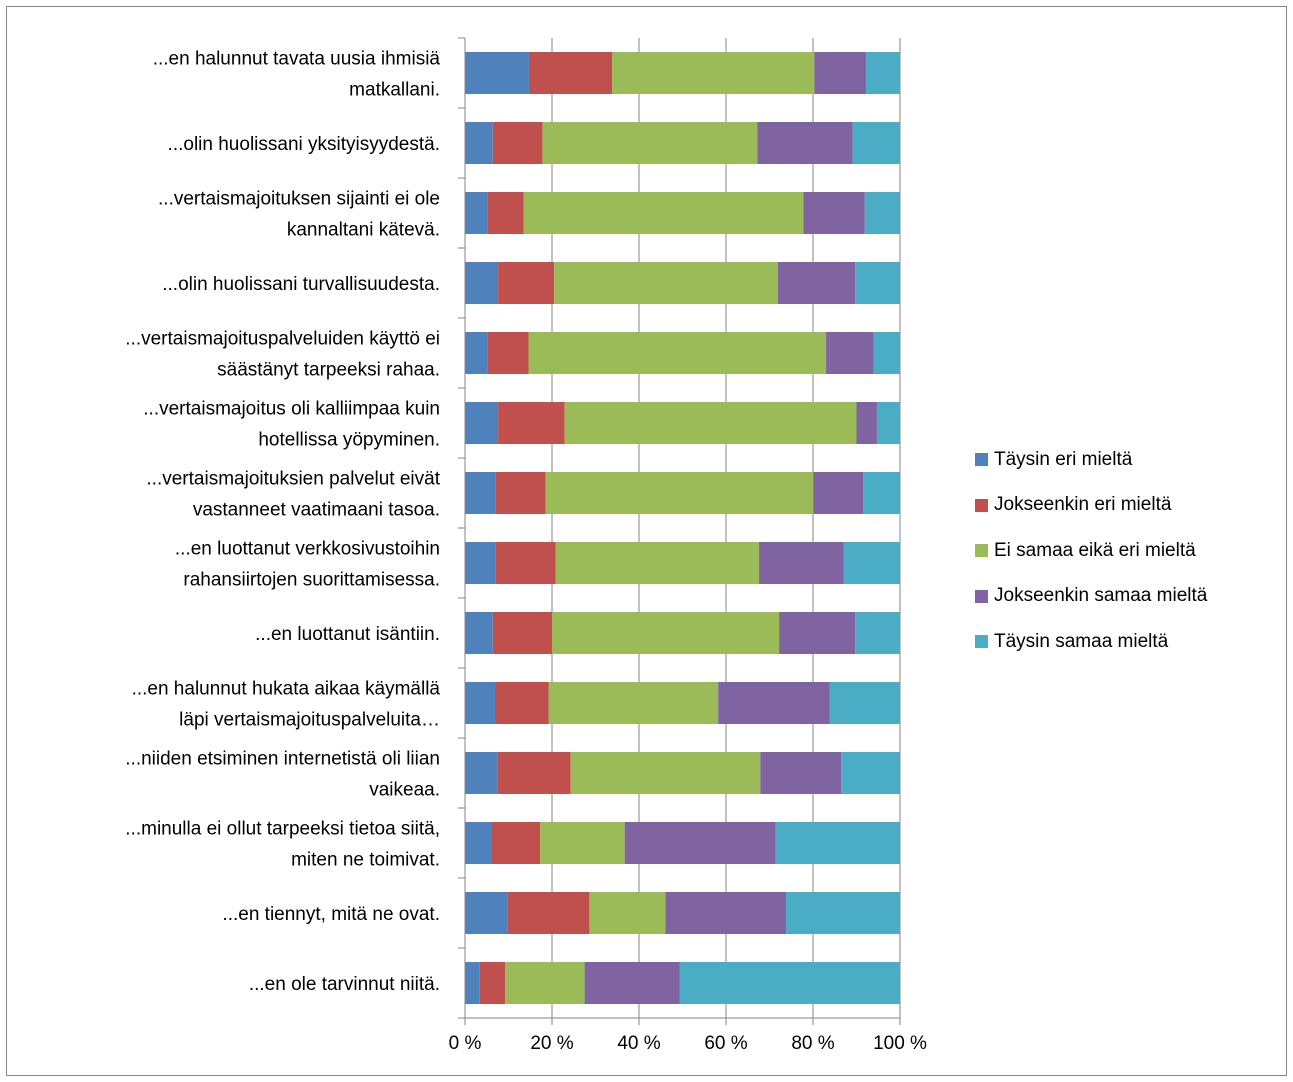 The height and width of the screenshot is (1082, 1293). Describe the element at coordinates (291, 409) in the screenshot. I see `category-label-line: ...vertaismajoitus oli kalliimpaa kuin` at that location.